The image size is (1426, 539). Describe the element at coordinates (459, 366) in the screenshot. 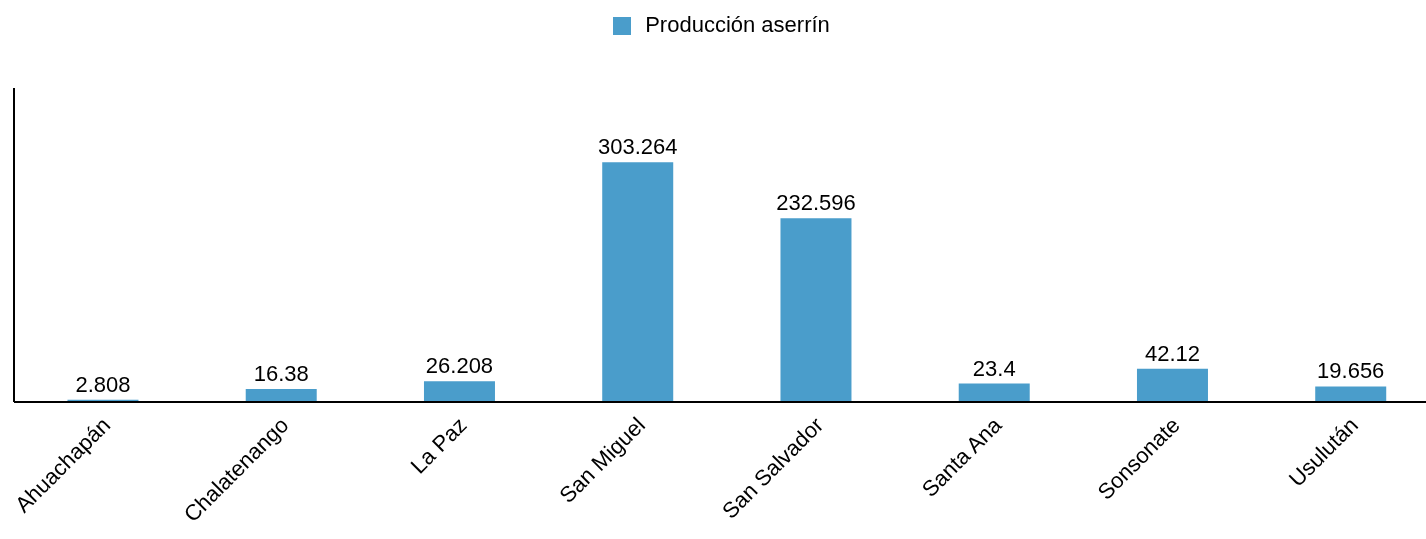

I see `data-label: 26.208` at that location.